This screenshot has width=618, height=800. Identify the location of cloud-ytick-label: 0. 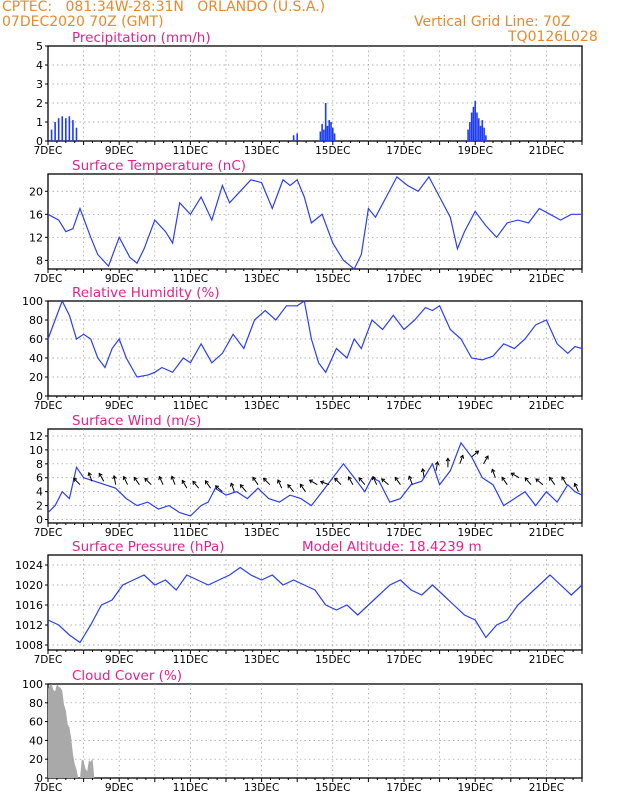
(39, 778).